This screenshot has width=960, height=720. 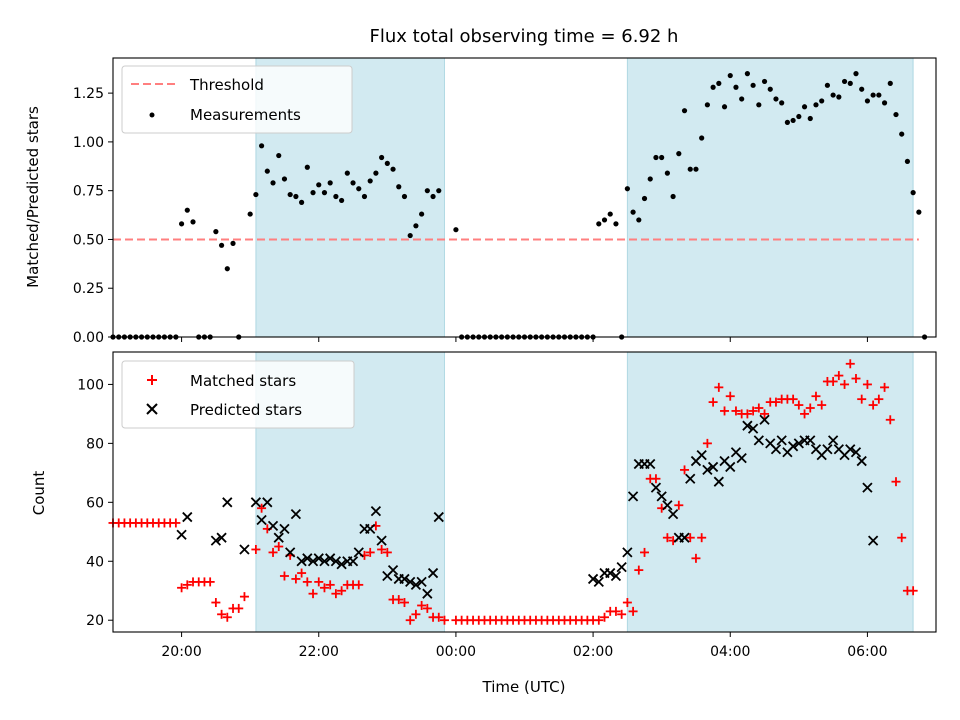 What do you see at coordinates (730, 652) in the screenshot?
I see `x-tick-label: 04:00` at bounding box center [730, 652].